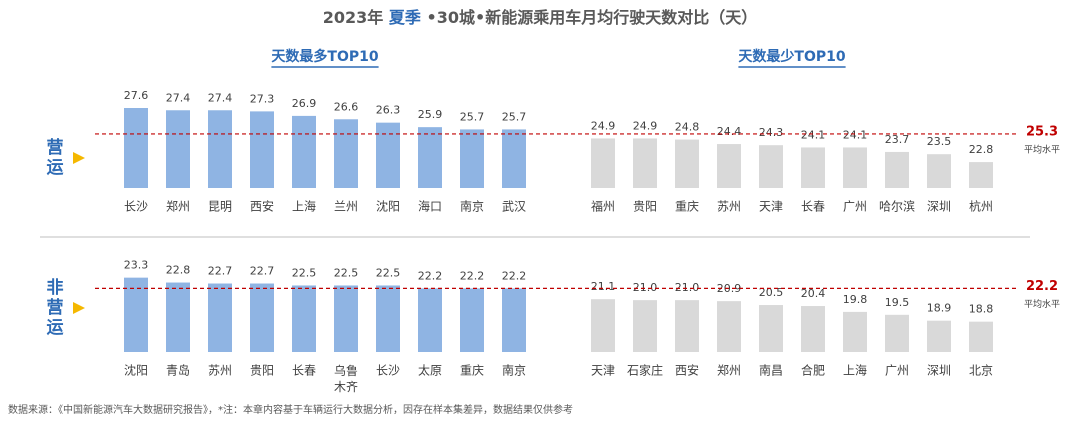 The height and width of the screenshot is (432, 1080). I want to click on x-tick-label: 兰州, so click(346, 207).